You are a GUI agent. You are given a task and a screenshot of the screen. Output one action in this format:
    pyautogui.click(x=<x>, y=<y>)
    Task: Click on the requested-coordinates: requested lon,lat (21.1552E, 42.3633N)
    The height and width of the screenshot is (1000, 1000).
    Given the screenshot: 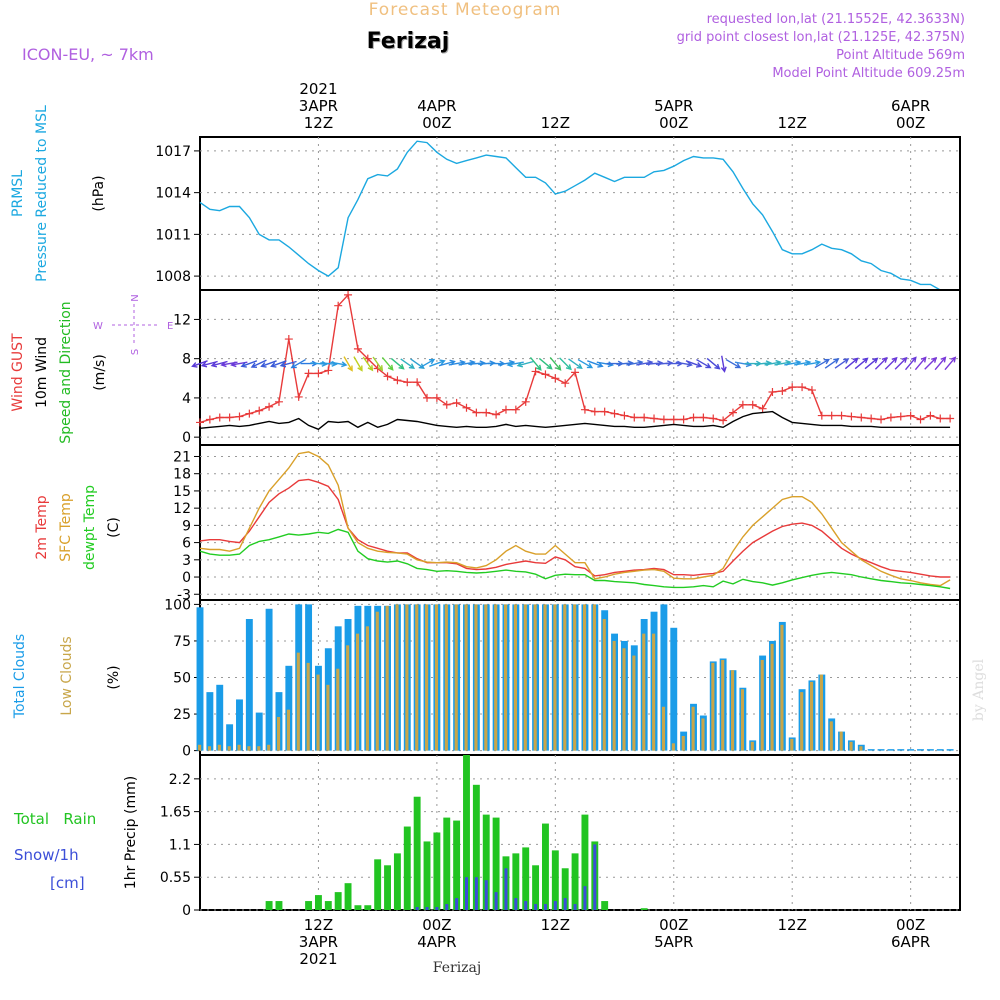 What is the action you would take?
    pyautogui.click(x=836, y=19)
    